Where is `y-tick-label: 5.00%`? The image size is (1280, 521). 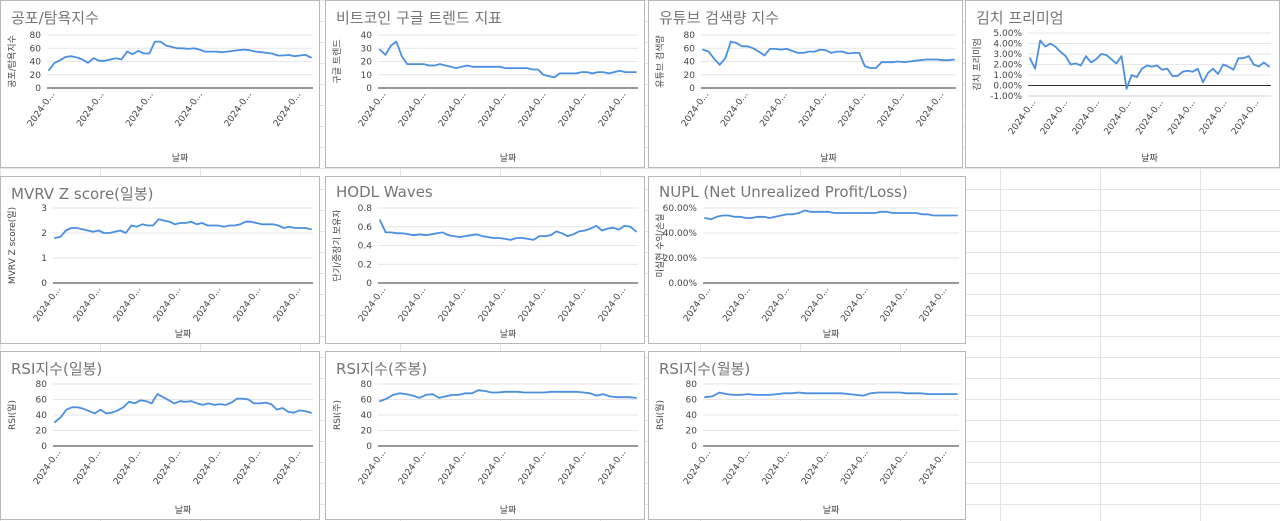 y-tick-label: 5.00% is located at coordinates (1007, 34).